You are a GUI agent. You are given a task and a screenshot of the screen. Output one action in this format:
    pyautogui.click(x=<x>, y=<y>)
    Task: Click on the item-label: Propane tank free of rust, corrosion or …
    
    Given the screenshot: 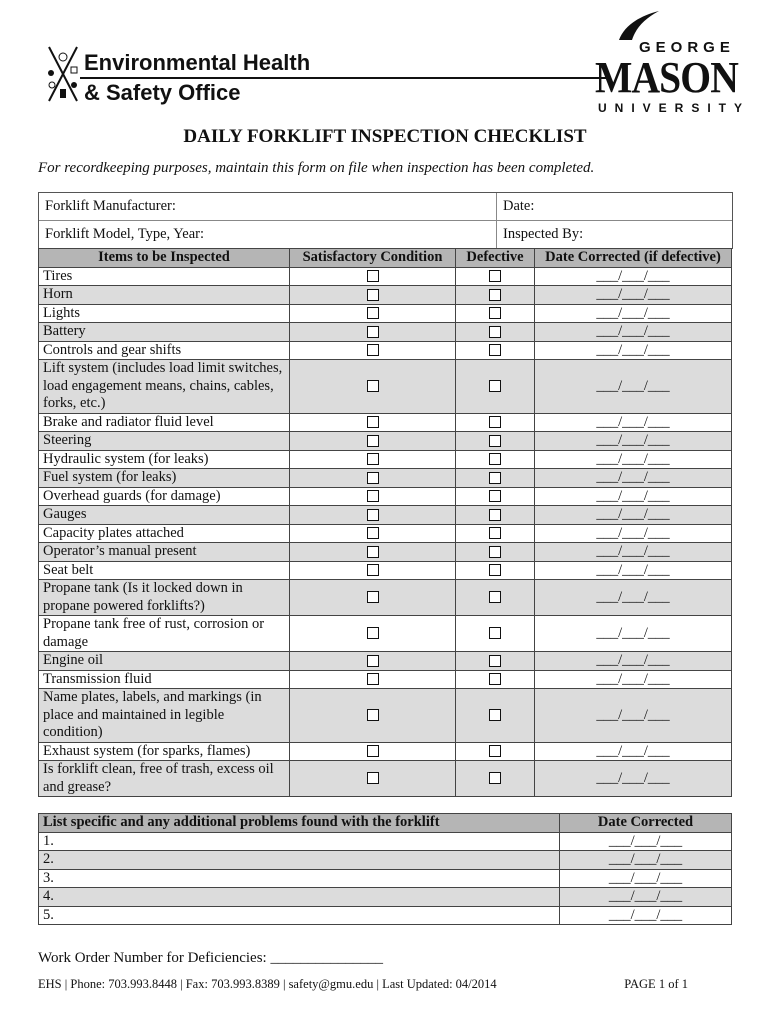 What is the action you would take?
    pyautogui.click(x=164, y=633)
    